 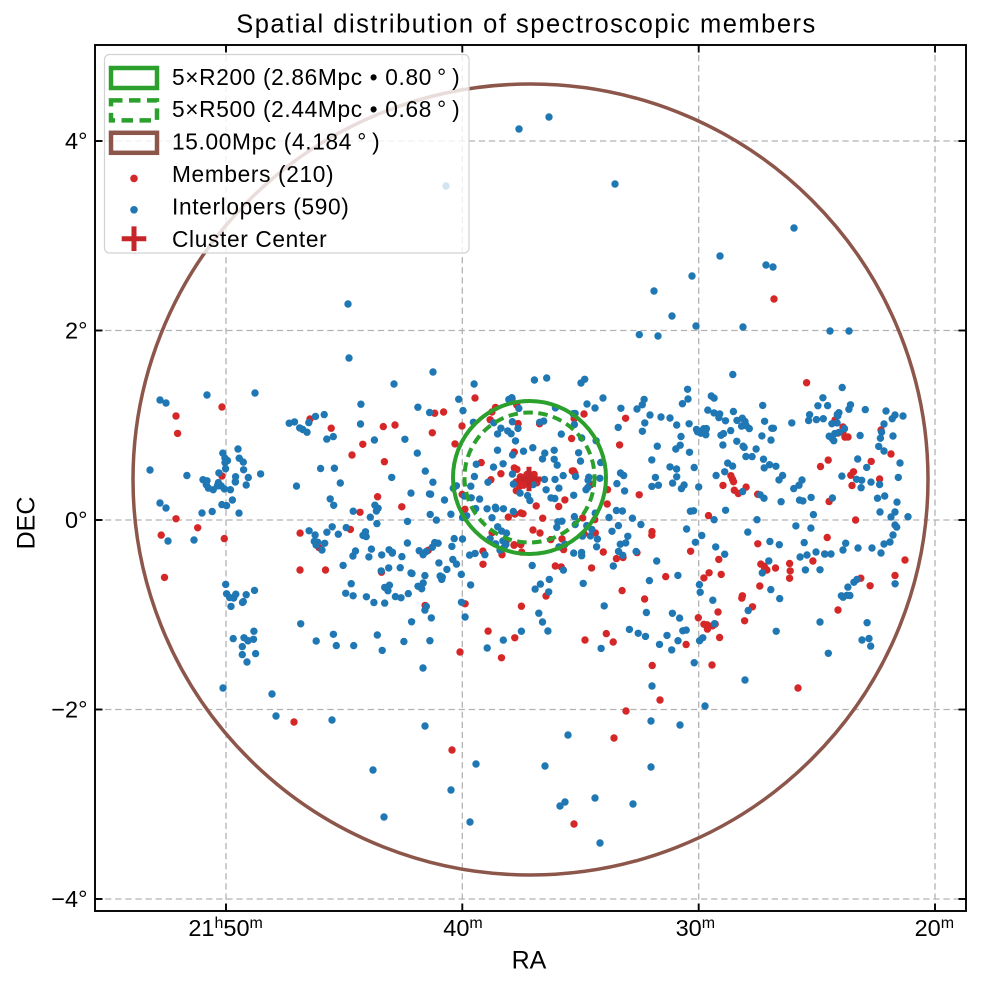 I want to click on svg-text: Interlopers (590), so click(x=261, y=206).